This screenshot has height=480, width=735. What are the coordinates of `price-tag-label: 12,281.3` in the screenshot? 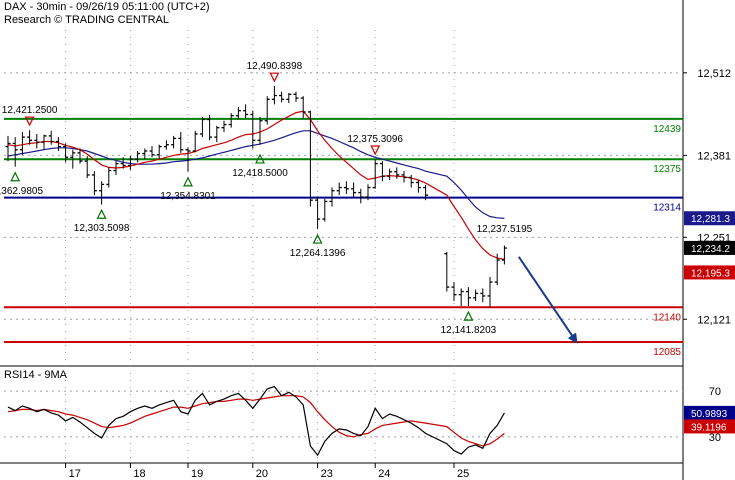 It's located at (710, 219).